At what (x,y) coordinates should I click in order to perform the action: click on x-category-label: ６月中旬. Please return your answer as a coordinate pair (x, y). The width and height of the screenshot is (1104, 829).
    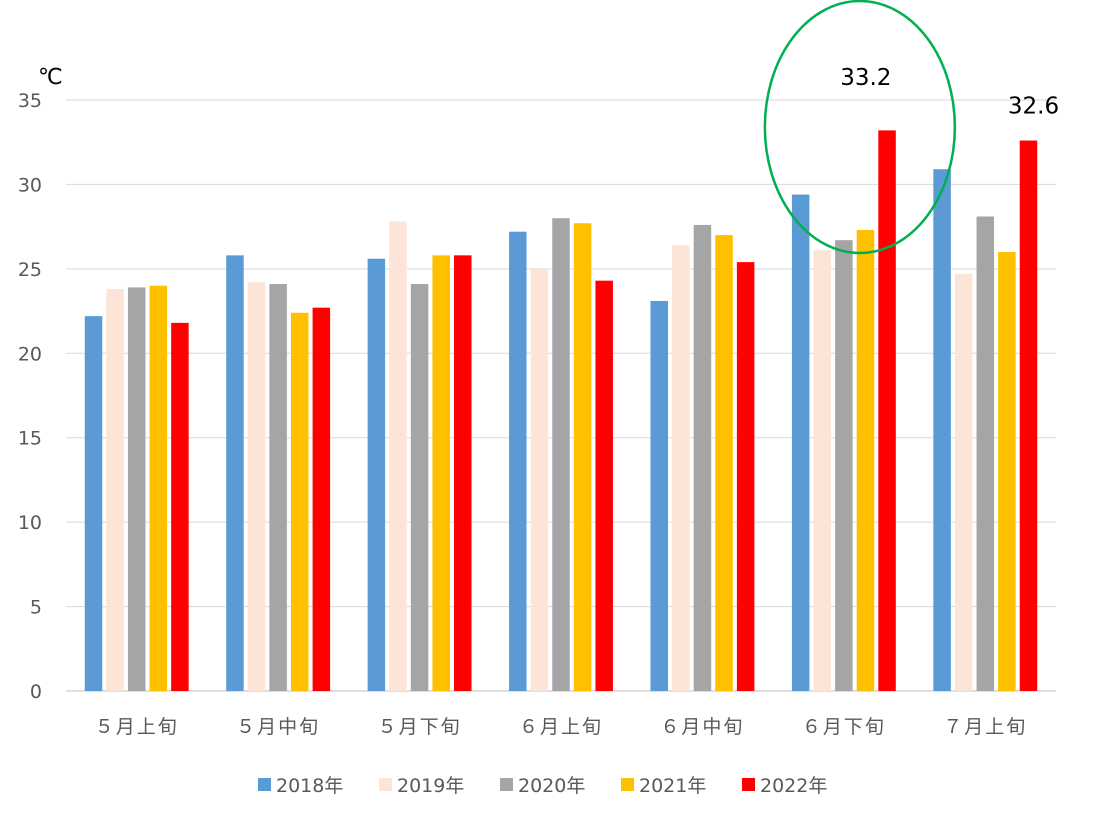
    Looking at the image, I should click on (702, 727).